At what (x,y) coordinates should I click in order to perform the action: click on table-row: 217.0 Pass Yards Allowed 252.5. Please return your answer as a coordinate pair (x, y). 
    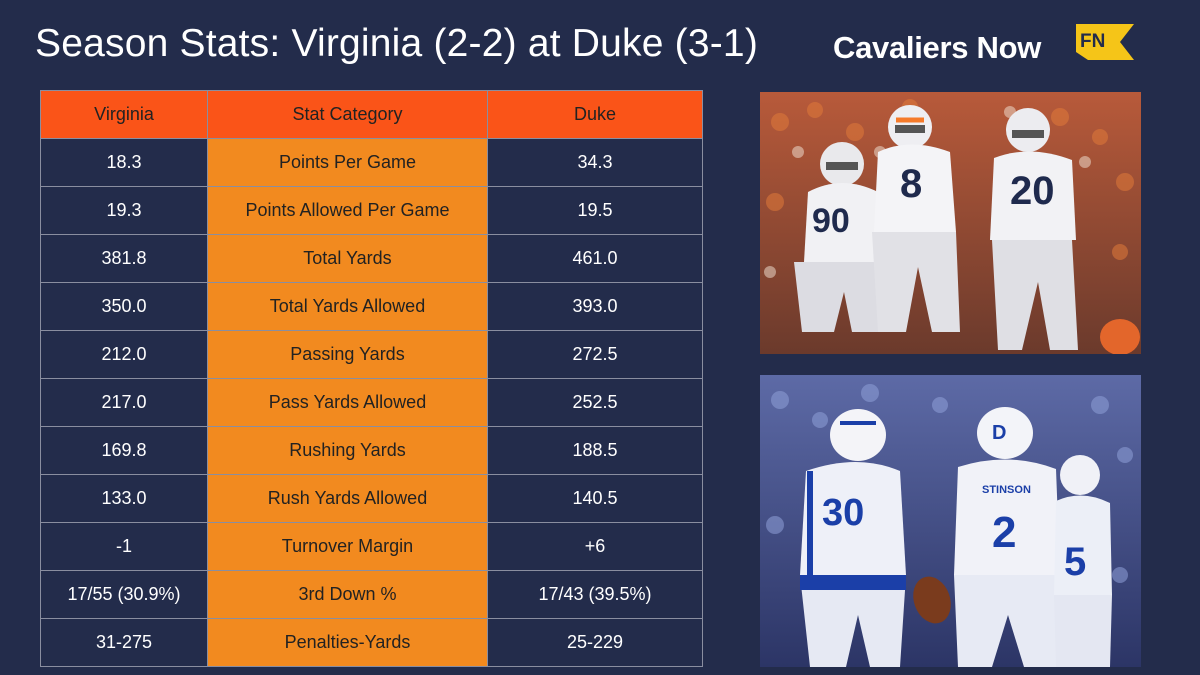
    Looking at the image, I should click on (371, 402).